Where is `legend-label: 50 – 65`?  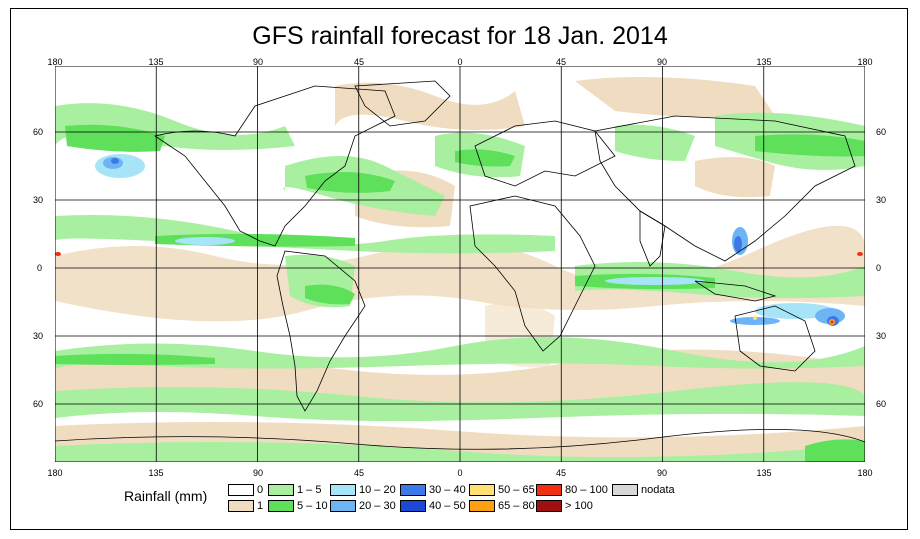
legend-label: 50 – 65 is located at coordinates (516, 490).